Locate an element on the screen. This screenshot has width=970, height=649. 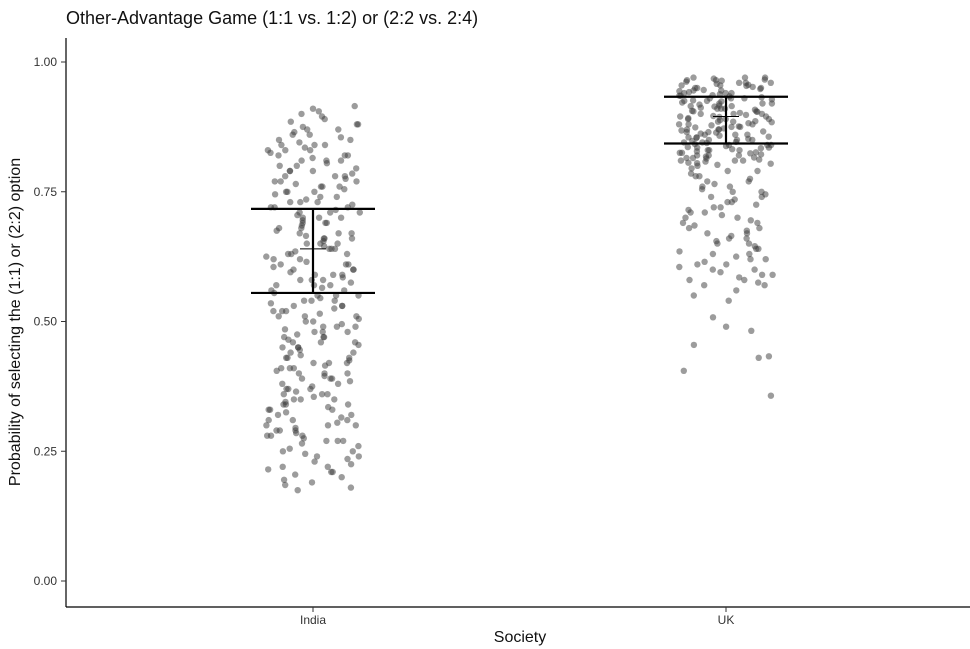
x-axis-ticks: India UK is located at coordinates (517, 617).